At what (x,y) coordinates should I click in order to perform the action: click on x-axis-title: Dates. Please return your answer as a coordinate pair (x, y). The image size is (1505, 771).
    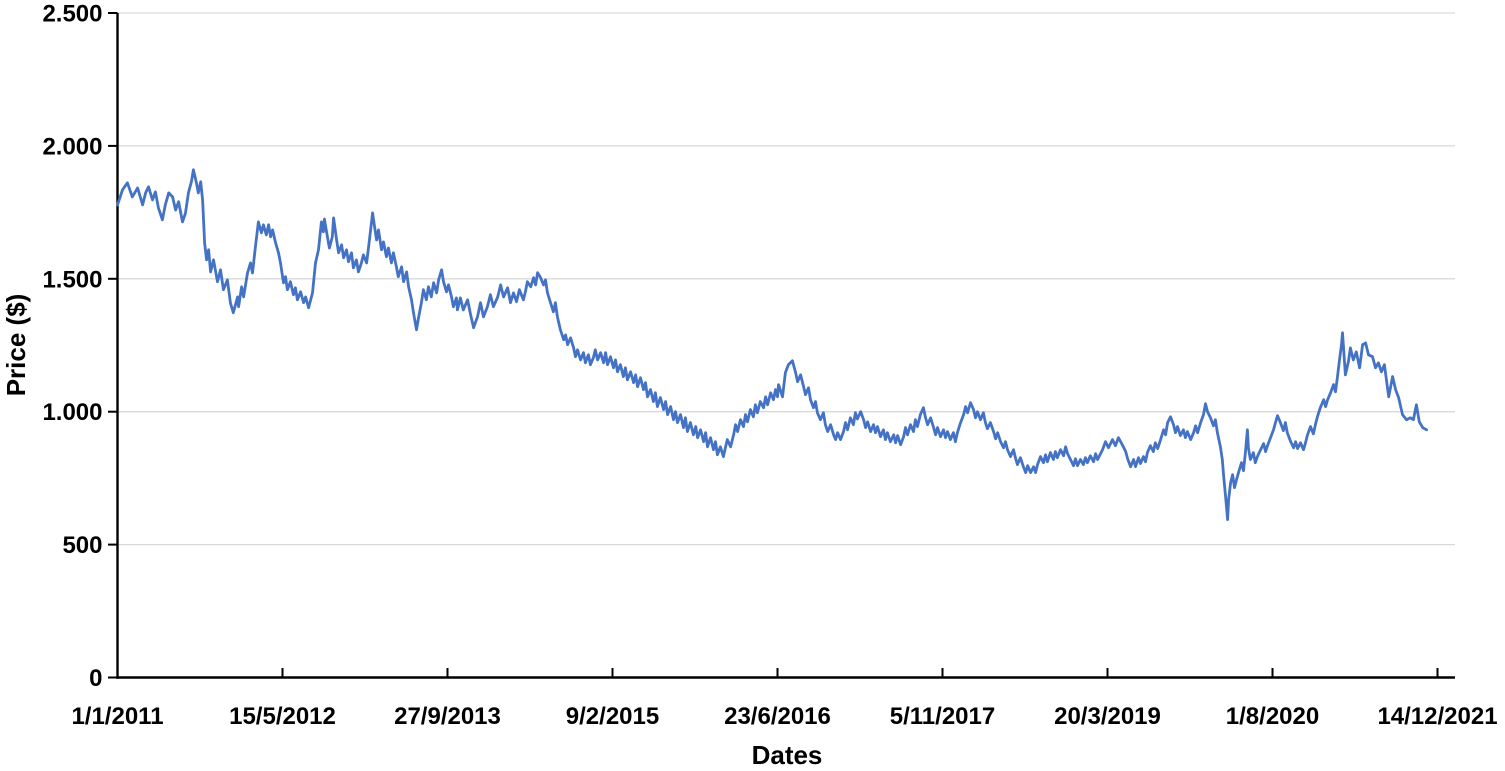
    Looking at the image, I should click on (787, 755).